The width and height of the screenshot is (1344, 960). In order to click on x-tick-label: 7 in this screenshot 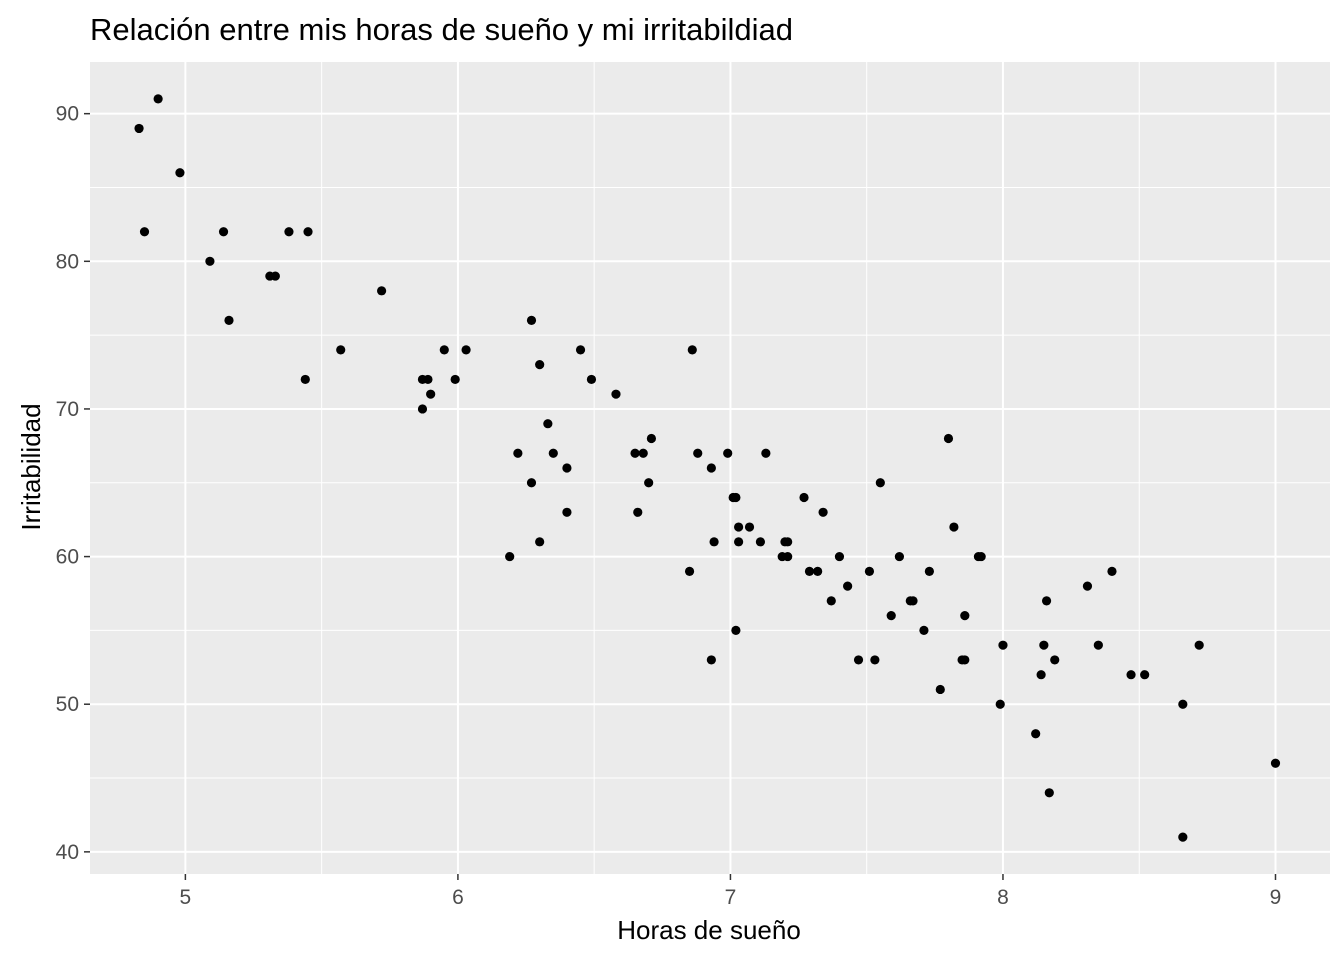, I will do `click(731, 897)`.